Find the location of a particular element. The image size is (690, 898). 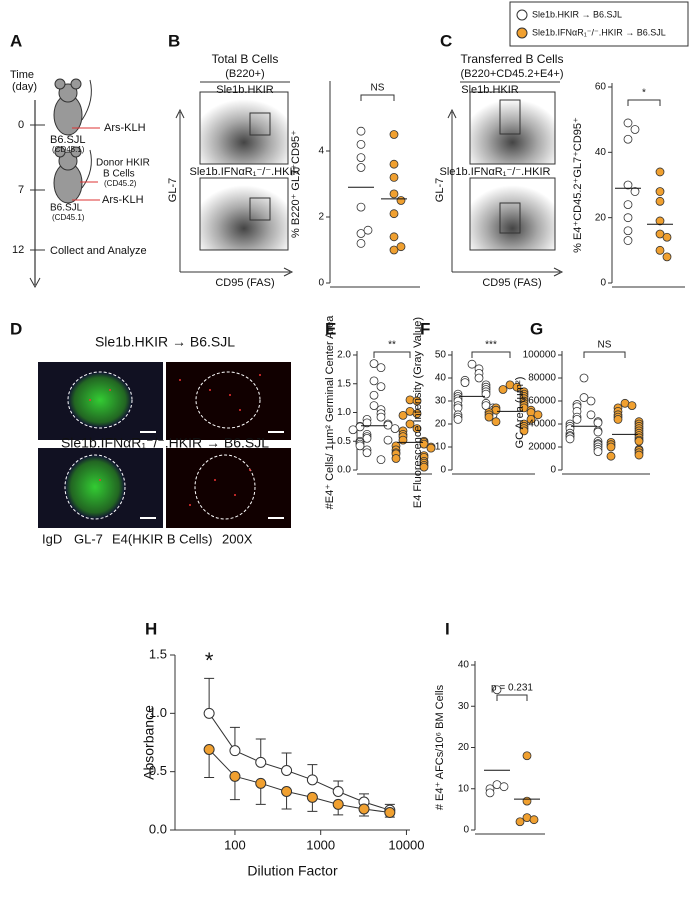

significance-label: ** is located at coordinates (392, 345).